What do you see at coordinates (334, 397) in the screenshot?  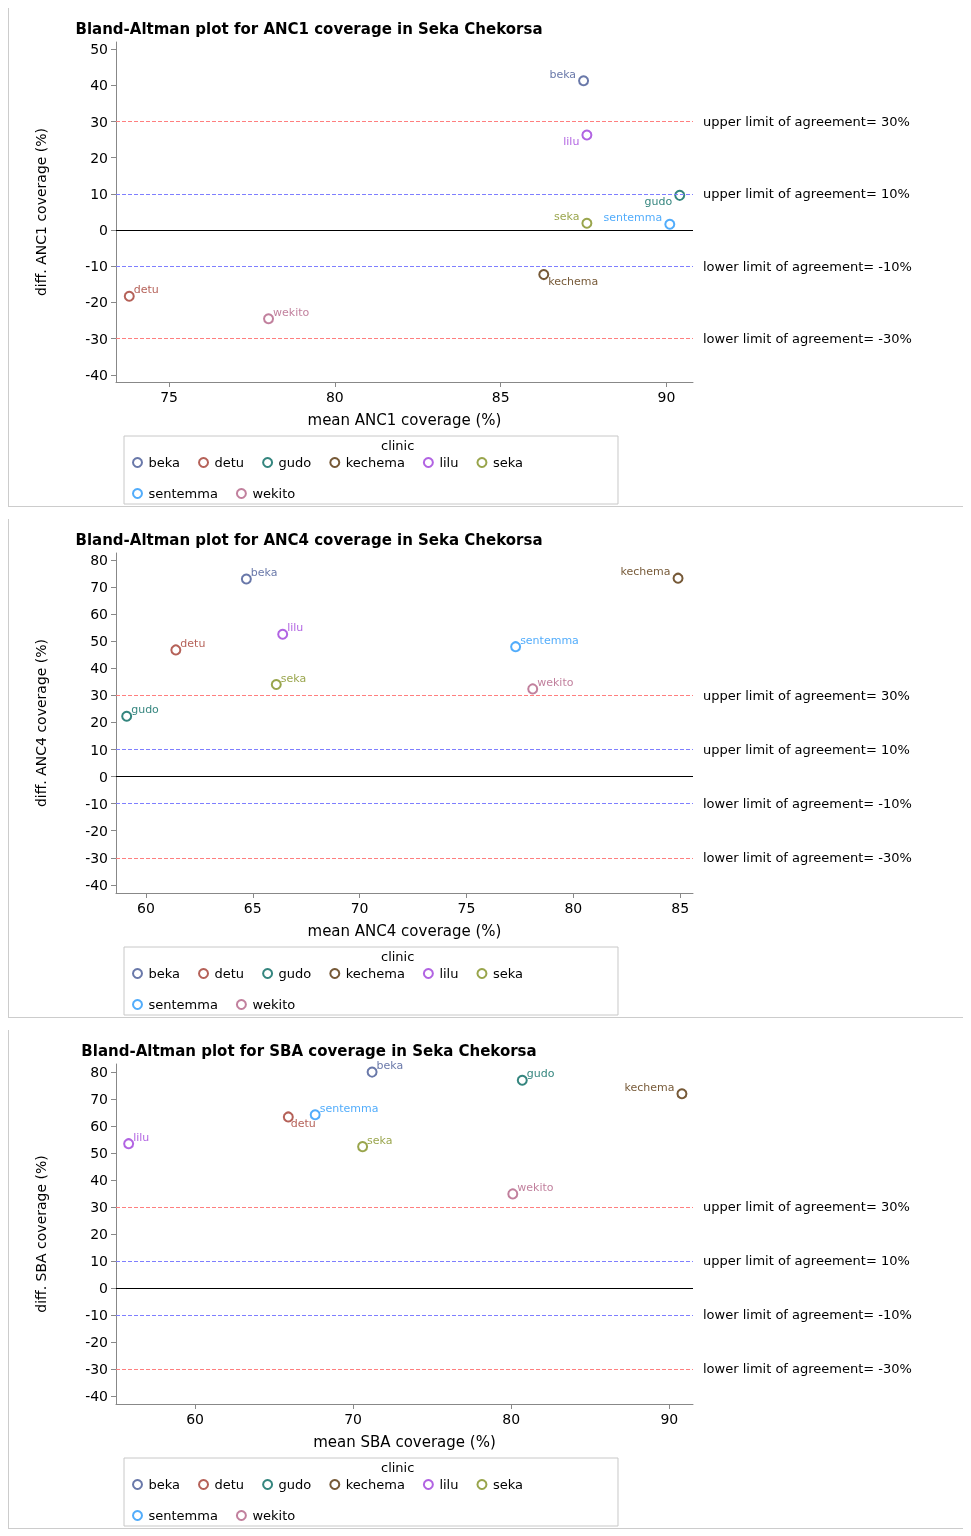 I see `x-tick-label: 80` at bounding box center [334, 397].